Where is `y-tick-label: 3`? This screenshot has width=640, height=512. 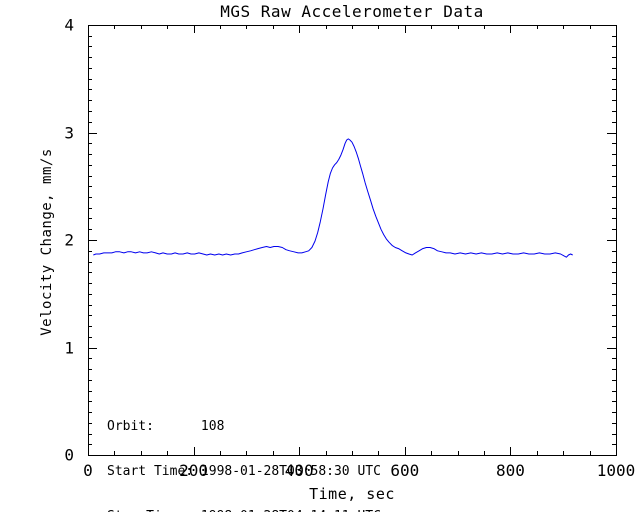
y-tick-label: 3 is located at coordinates (69, 132).